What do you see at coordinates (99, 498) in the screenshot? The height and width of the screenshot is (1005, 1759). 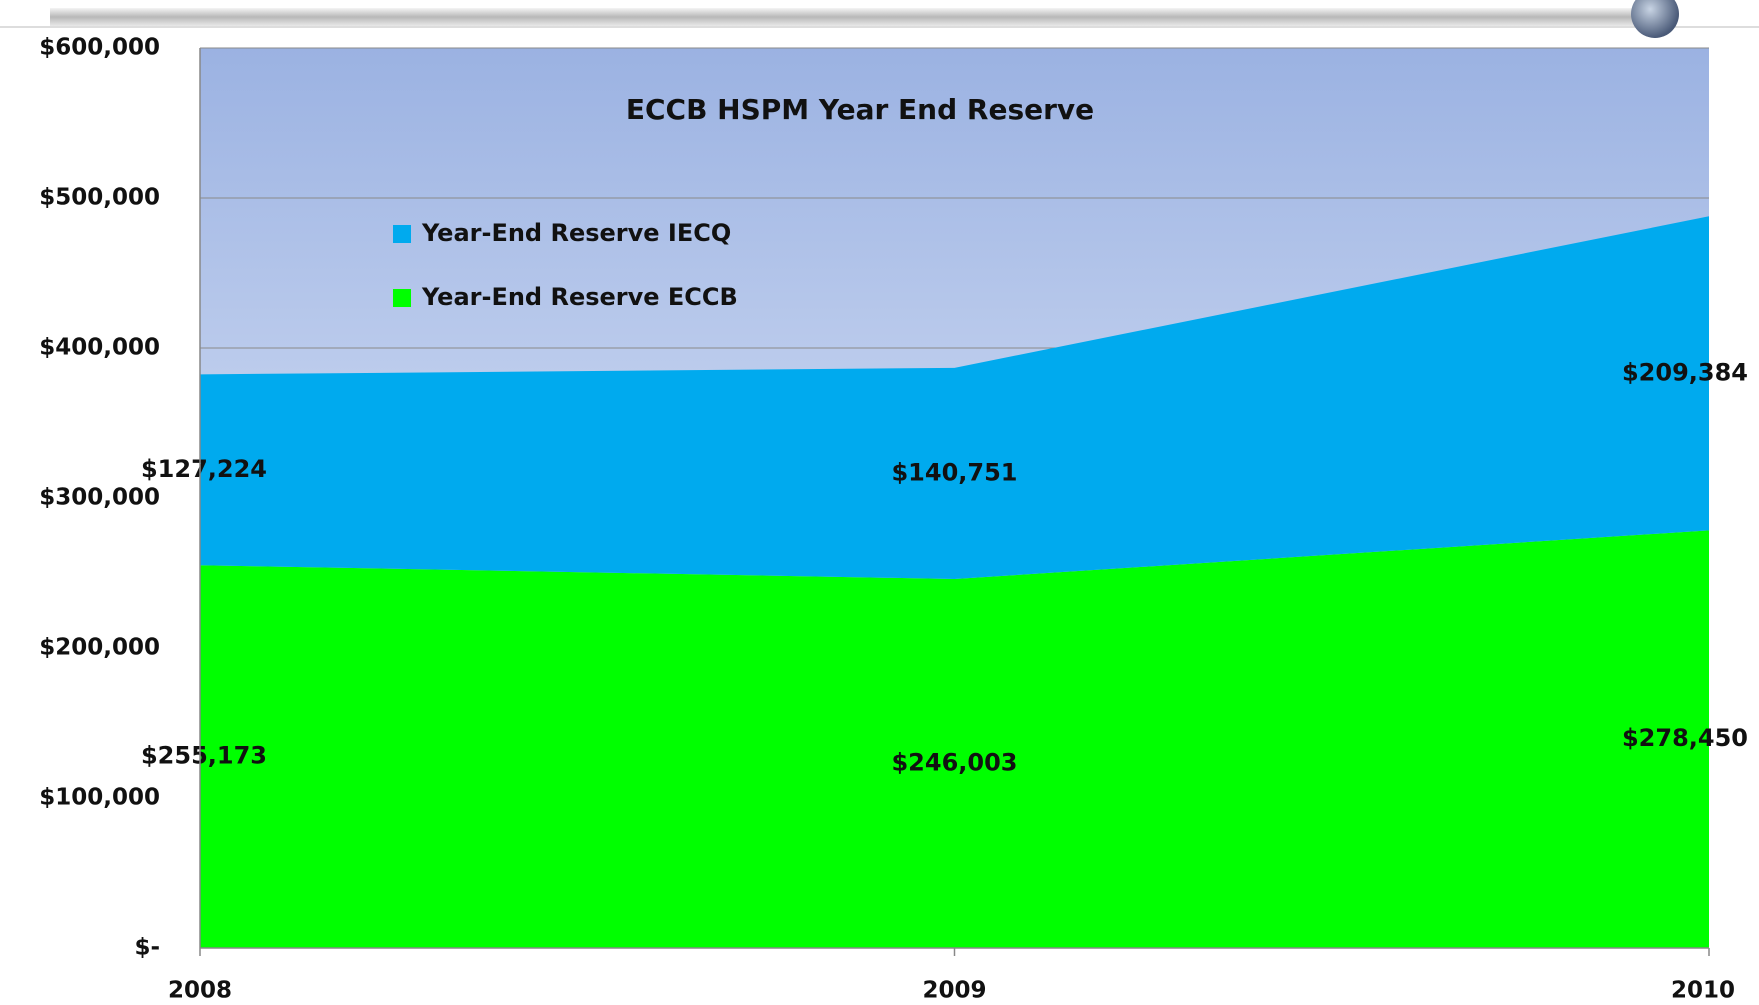 I see `y-tick-label: $300,000` at bounding box center [99, 498].